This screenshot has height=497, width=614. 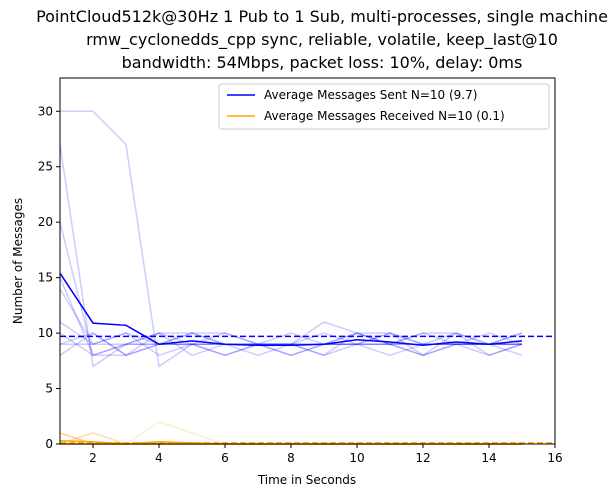 I want to click on sent-run-4-line, so click(x=290, y=317).